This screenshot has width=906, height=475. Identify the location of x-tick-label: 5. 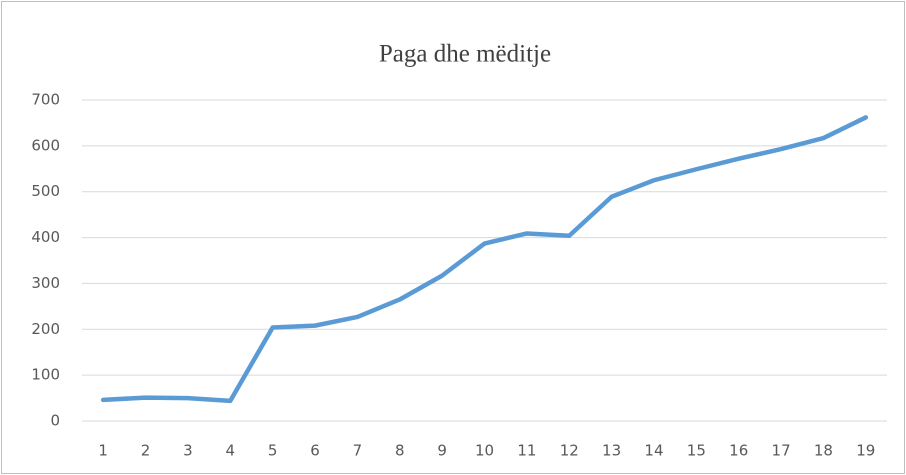
(273, 451).